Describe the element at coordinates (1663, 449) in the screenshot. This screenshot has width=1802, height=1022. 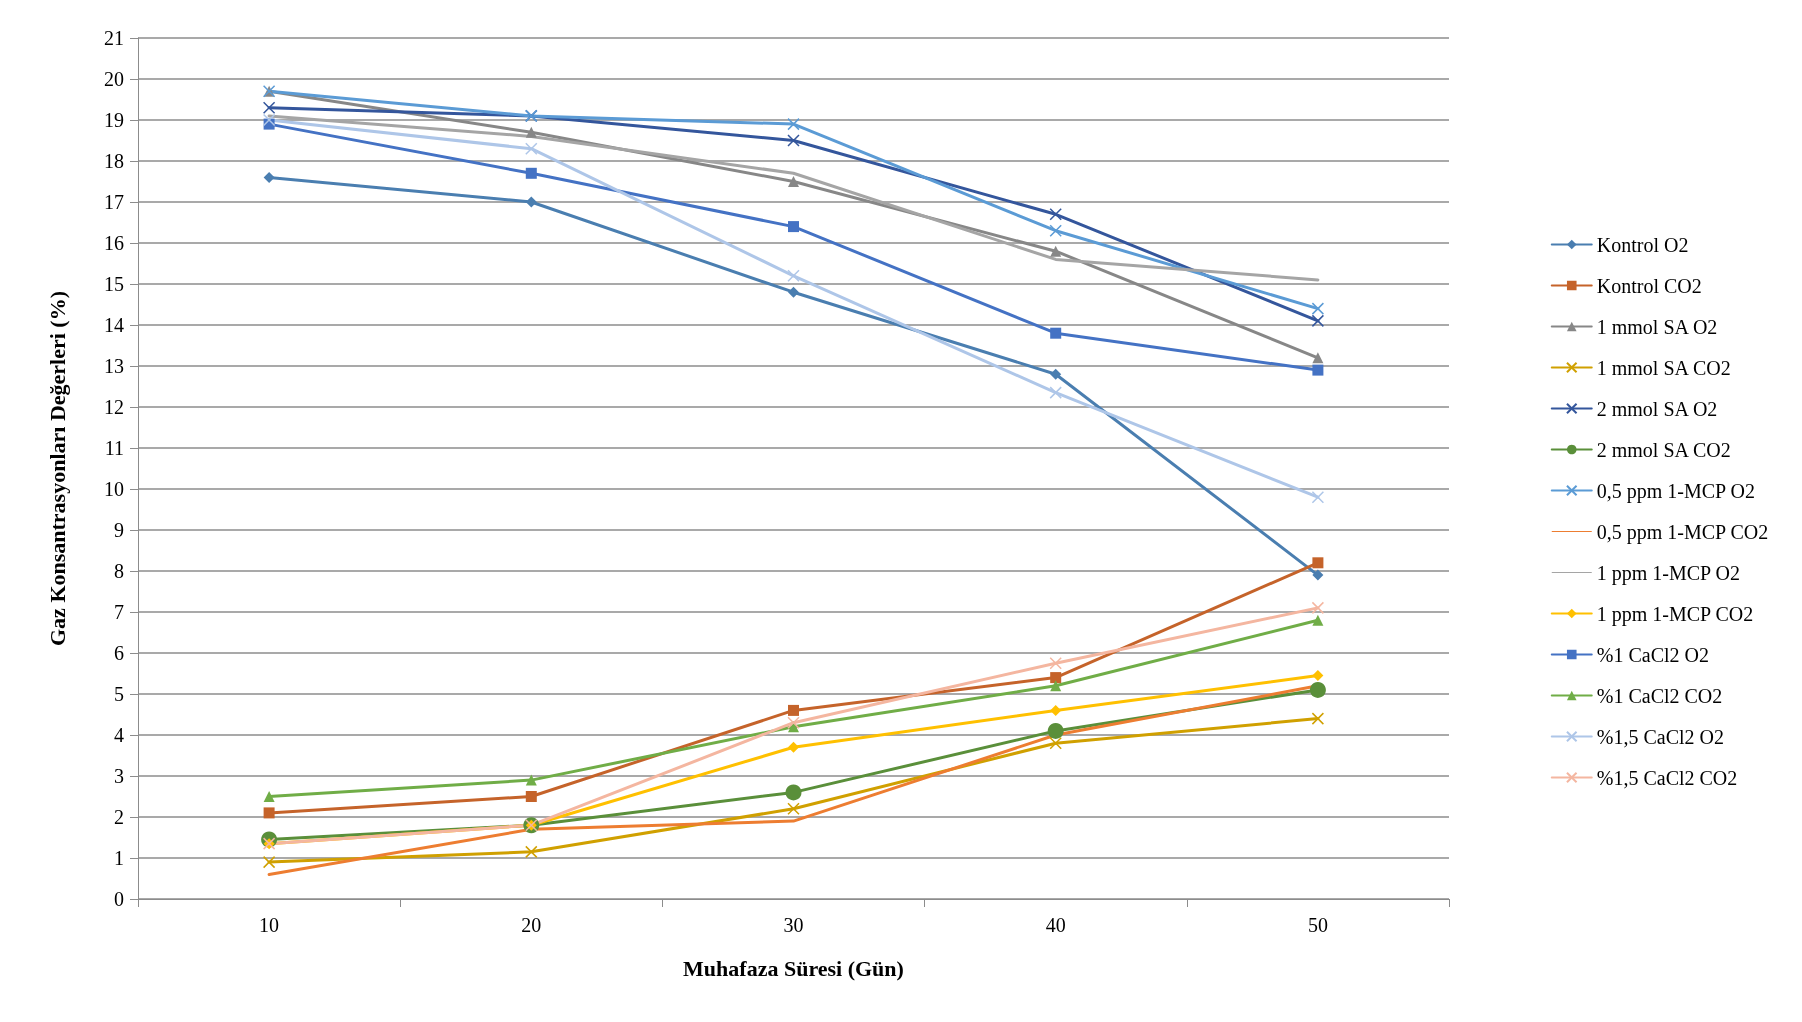
I see `legend-label: 2 mmol SA CO2` at that location.